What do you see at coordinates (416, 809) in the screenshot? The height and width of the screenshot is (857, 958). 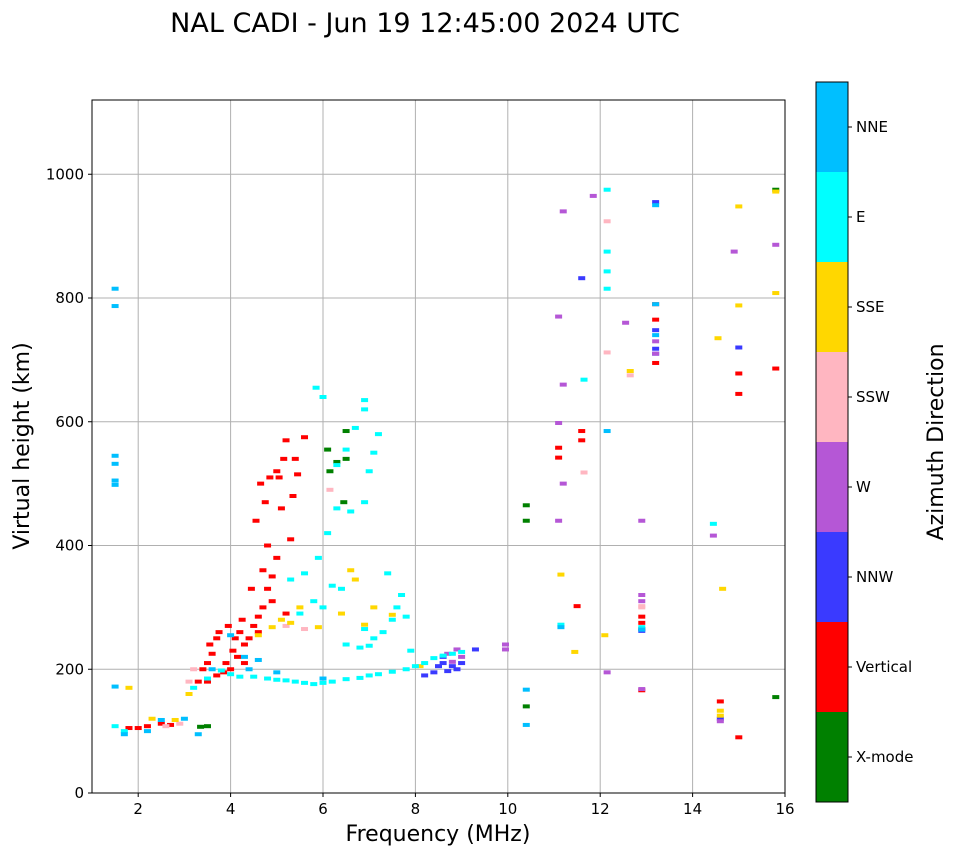 I see `x-tick-label: 8` at bounding box center [416, 809].